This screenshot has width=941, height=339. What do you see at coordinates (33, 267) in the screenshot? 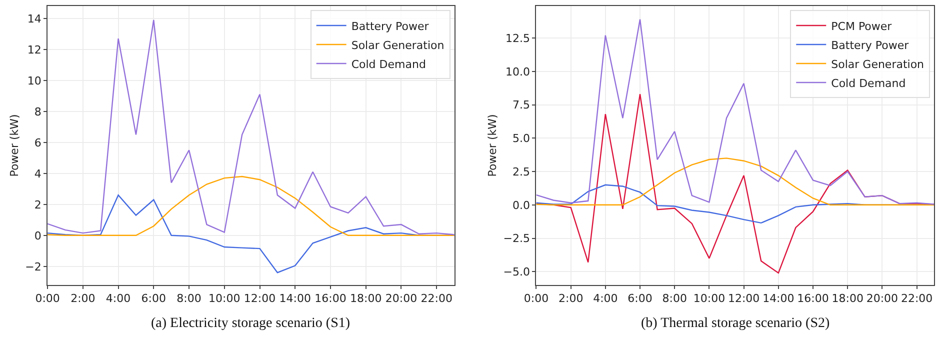
I see `y-tick-label: −2` at bounding box center [33, 267].